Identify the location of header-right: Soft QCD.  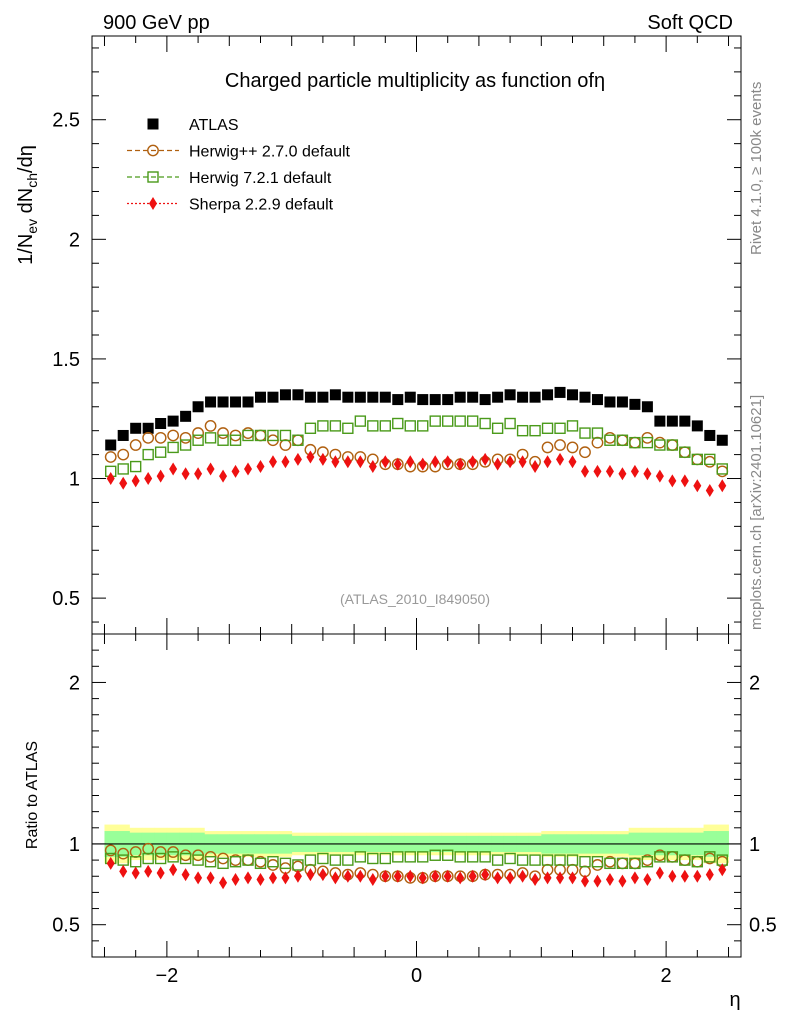
(690, 23).